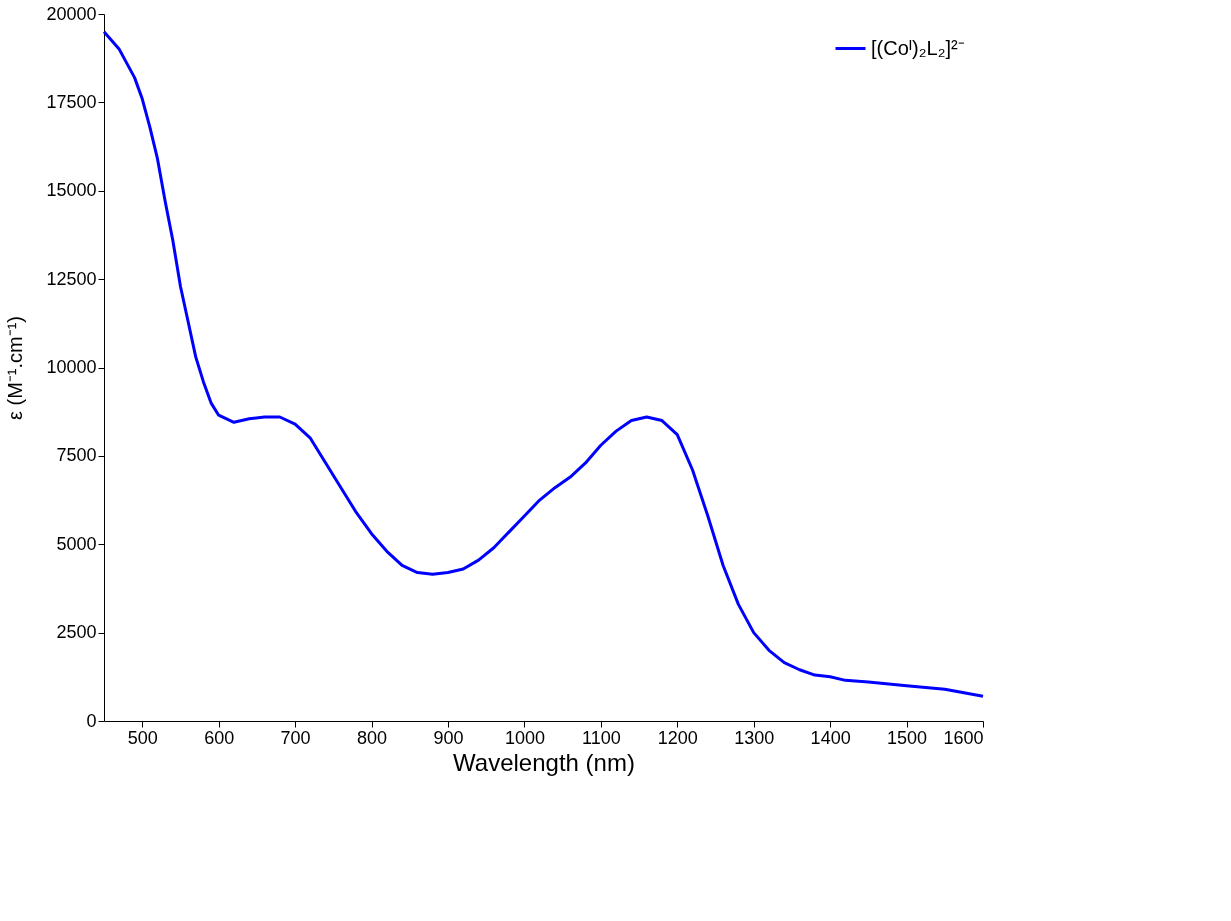 The width and height of the screenshot is (1231, 921). What do you see at coordinates (71, 190) in the screenshot?
I see `y-tick-label: 15000` at bounding box center [71, 190].